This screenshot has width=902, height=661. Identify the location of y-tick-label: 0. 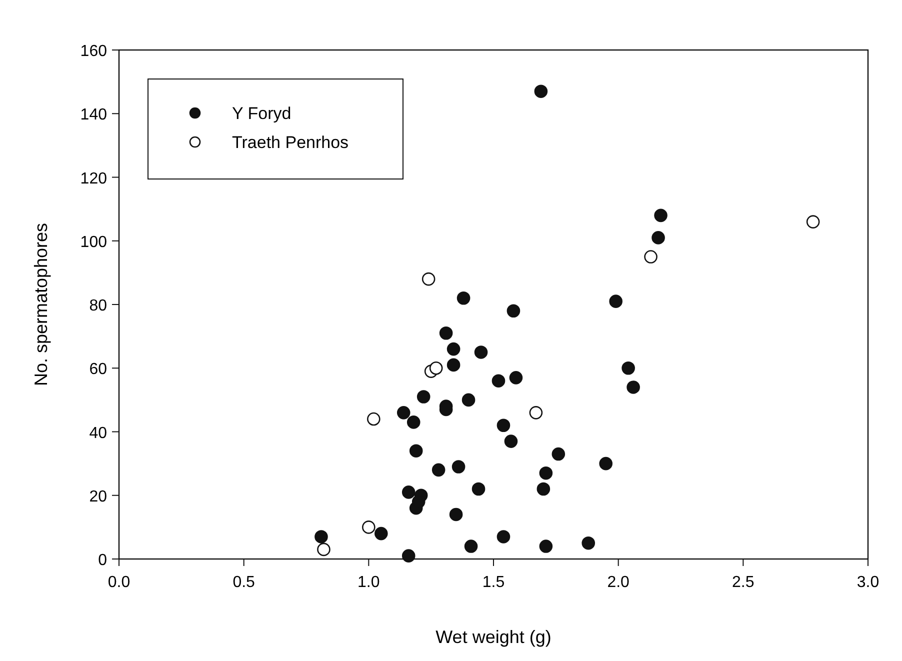
(103, 560).